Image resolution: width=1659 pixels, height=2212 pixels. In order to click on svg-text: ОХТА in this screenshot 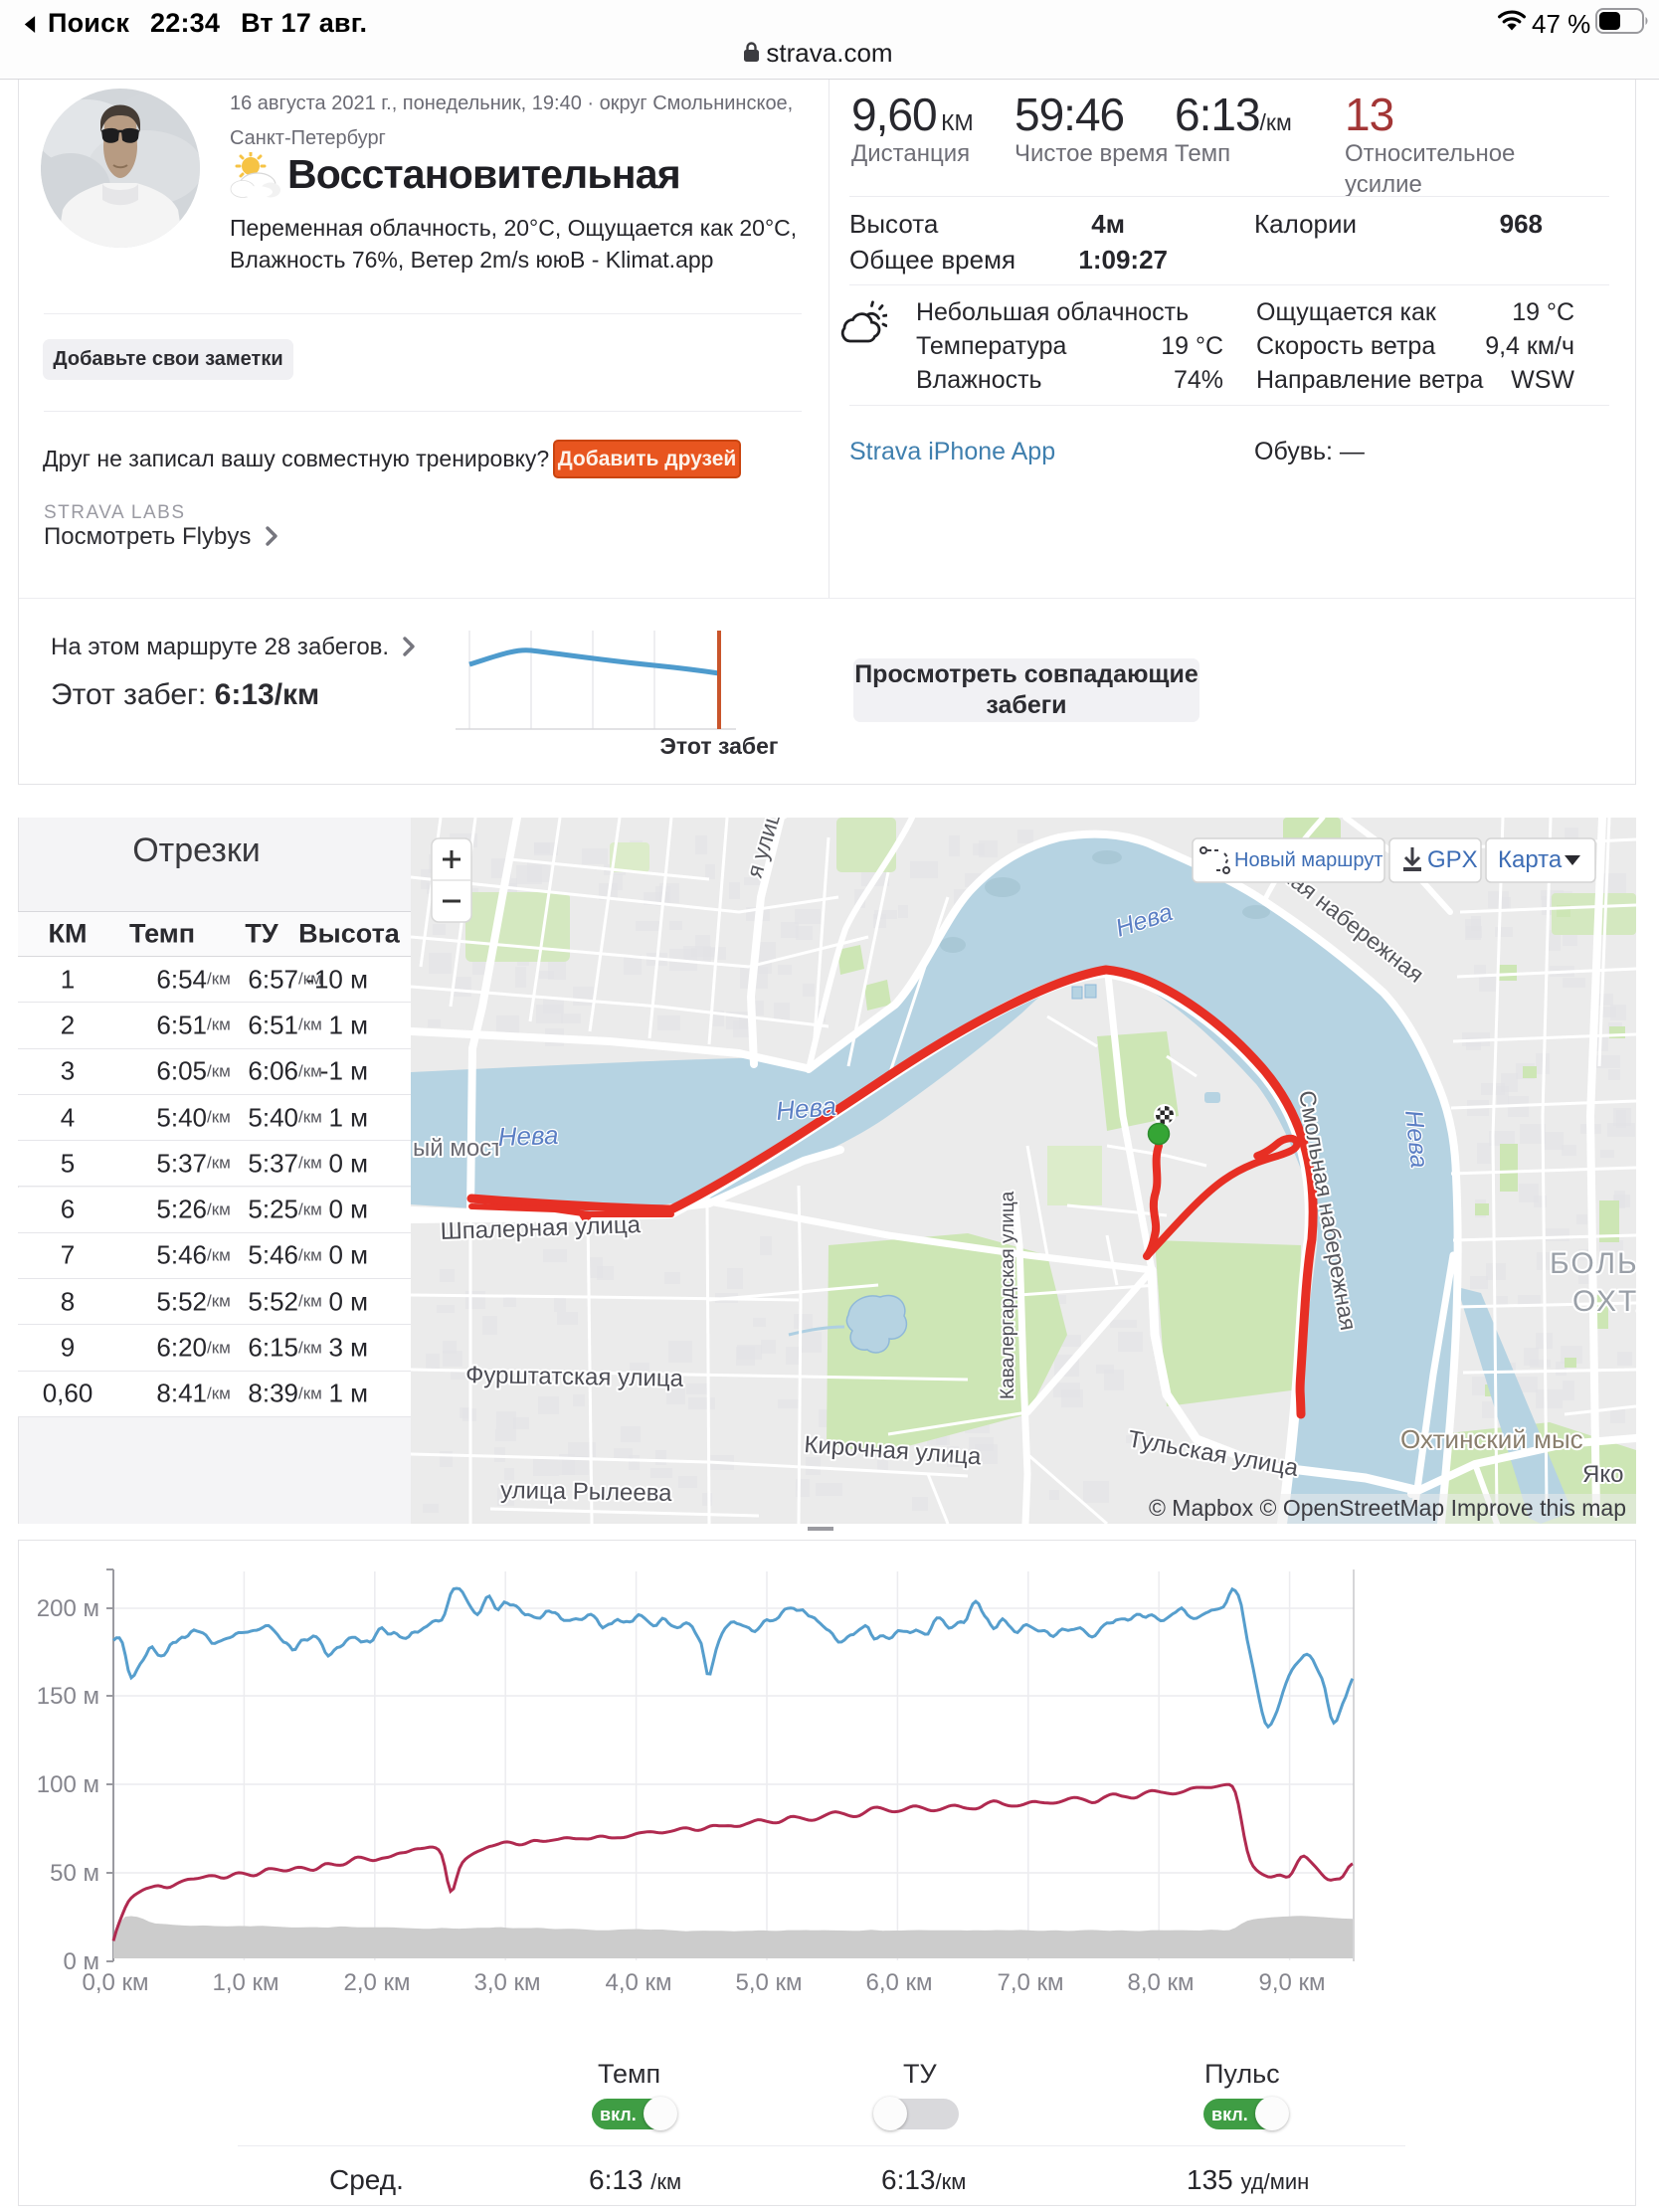, I will do `click(1604, 1301)`.